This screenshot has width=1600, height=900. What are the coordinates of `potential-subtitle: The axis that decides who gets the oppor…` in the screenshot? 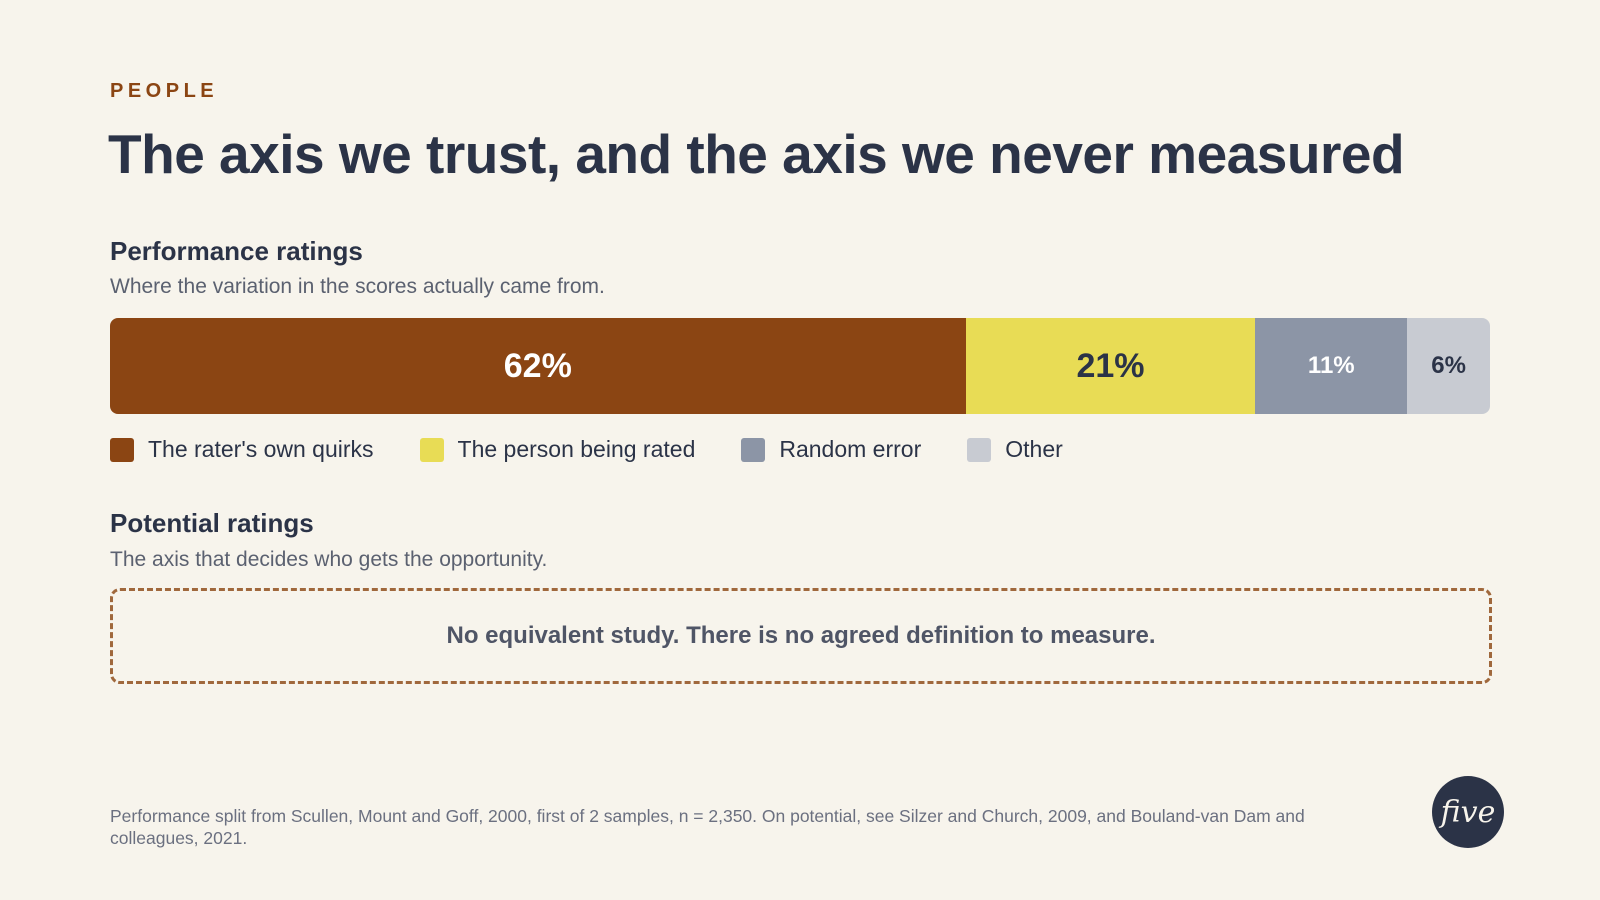 It's located at (329, 559).